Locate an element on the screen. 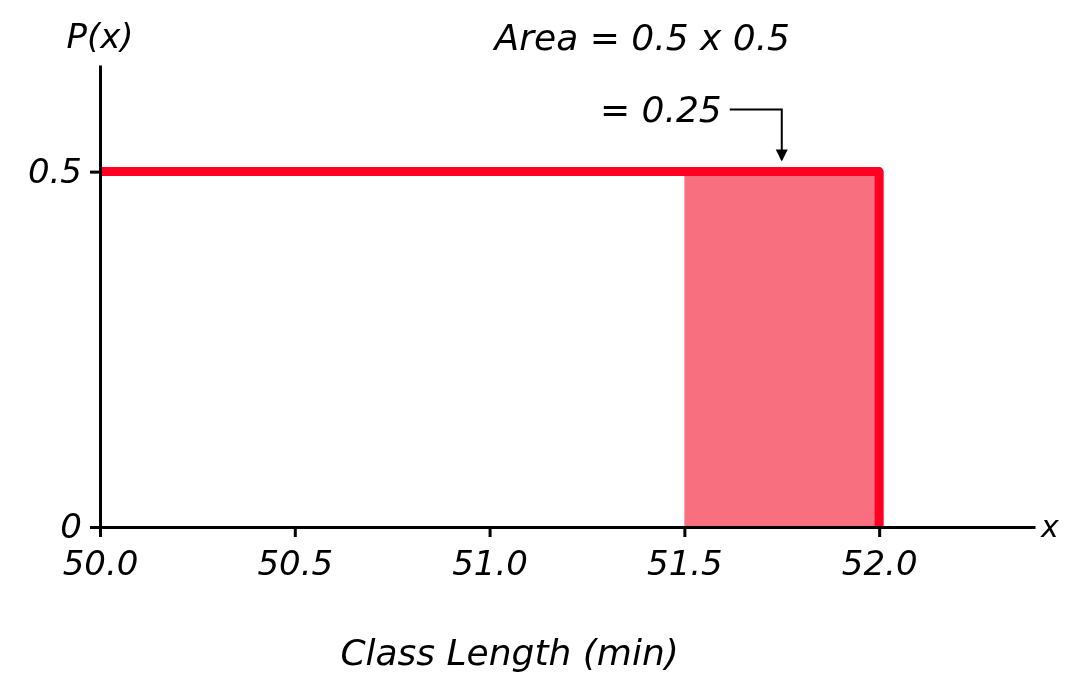 The height and width of the screenshot is (681, 1070). x-tick-label: 50.5 is located at coordinates (295, 563).